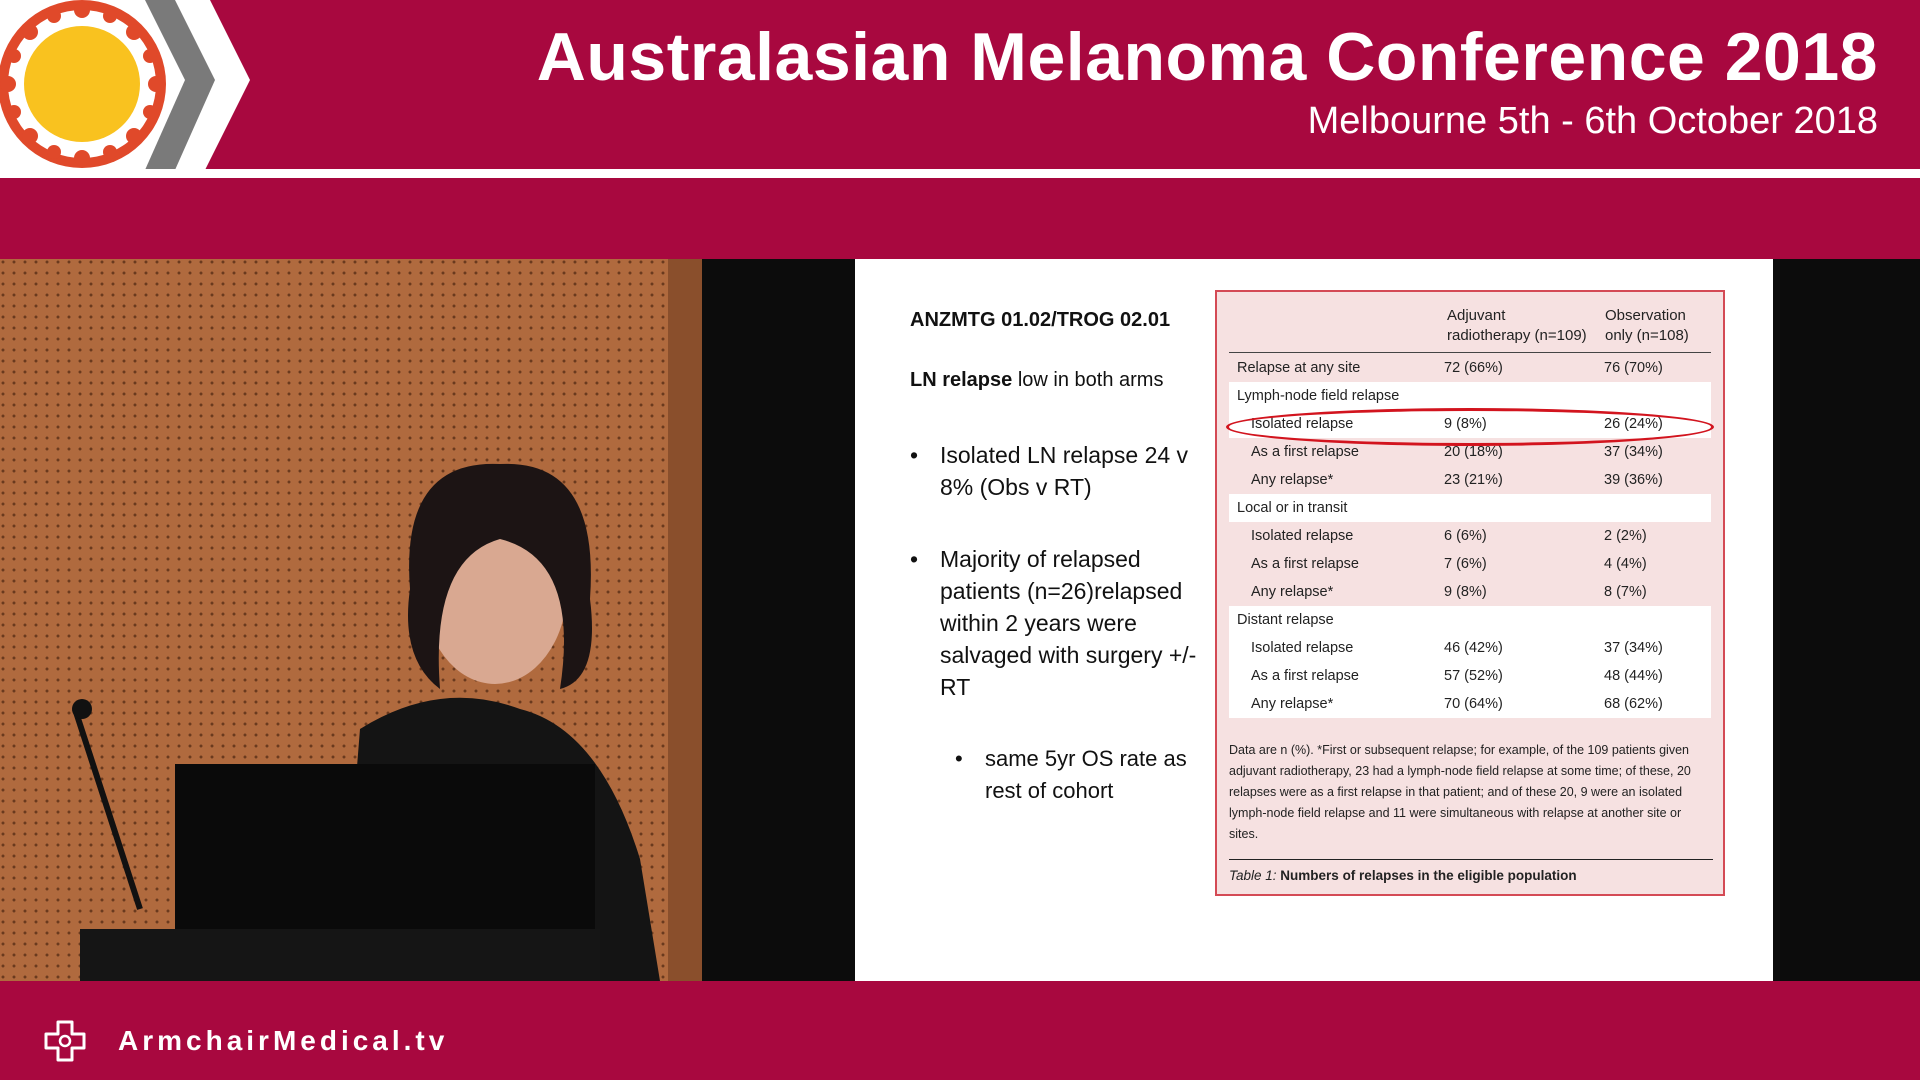 Image resolution: width=1920 pixels, height=1080 pixels. What do you see at coordinates (1633, 480) in the screenshot?
I see `row-value-observation: 39 (36%)` at bounding box center [1633, 480].